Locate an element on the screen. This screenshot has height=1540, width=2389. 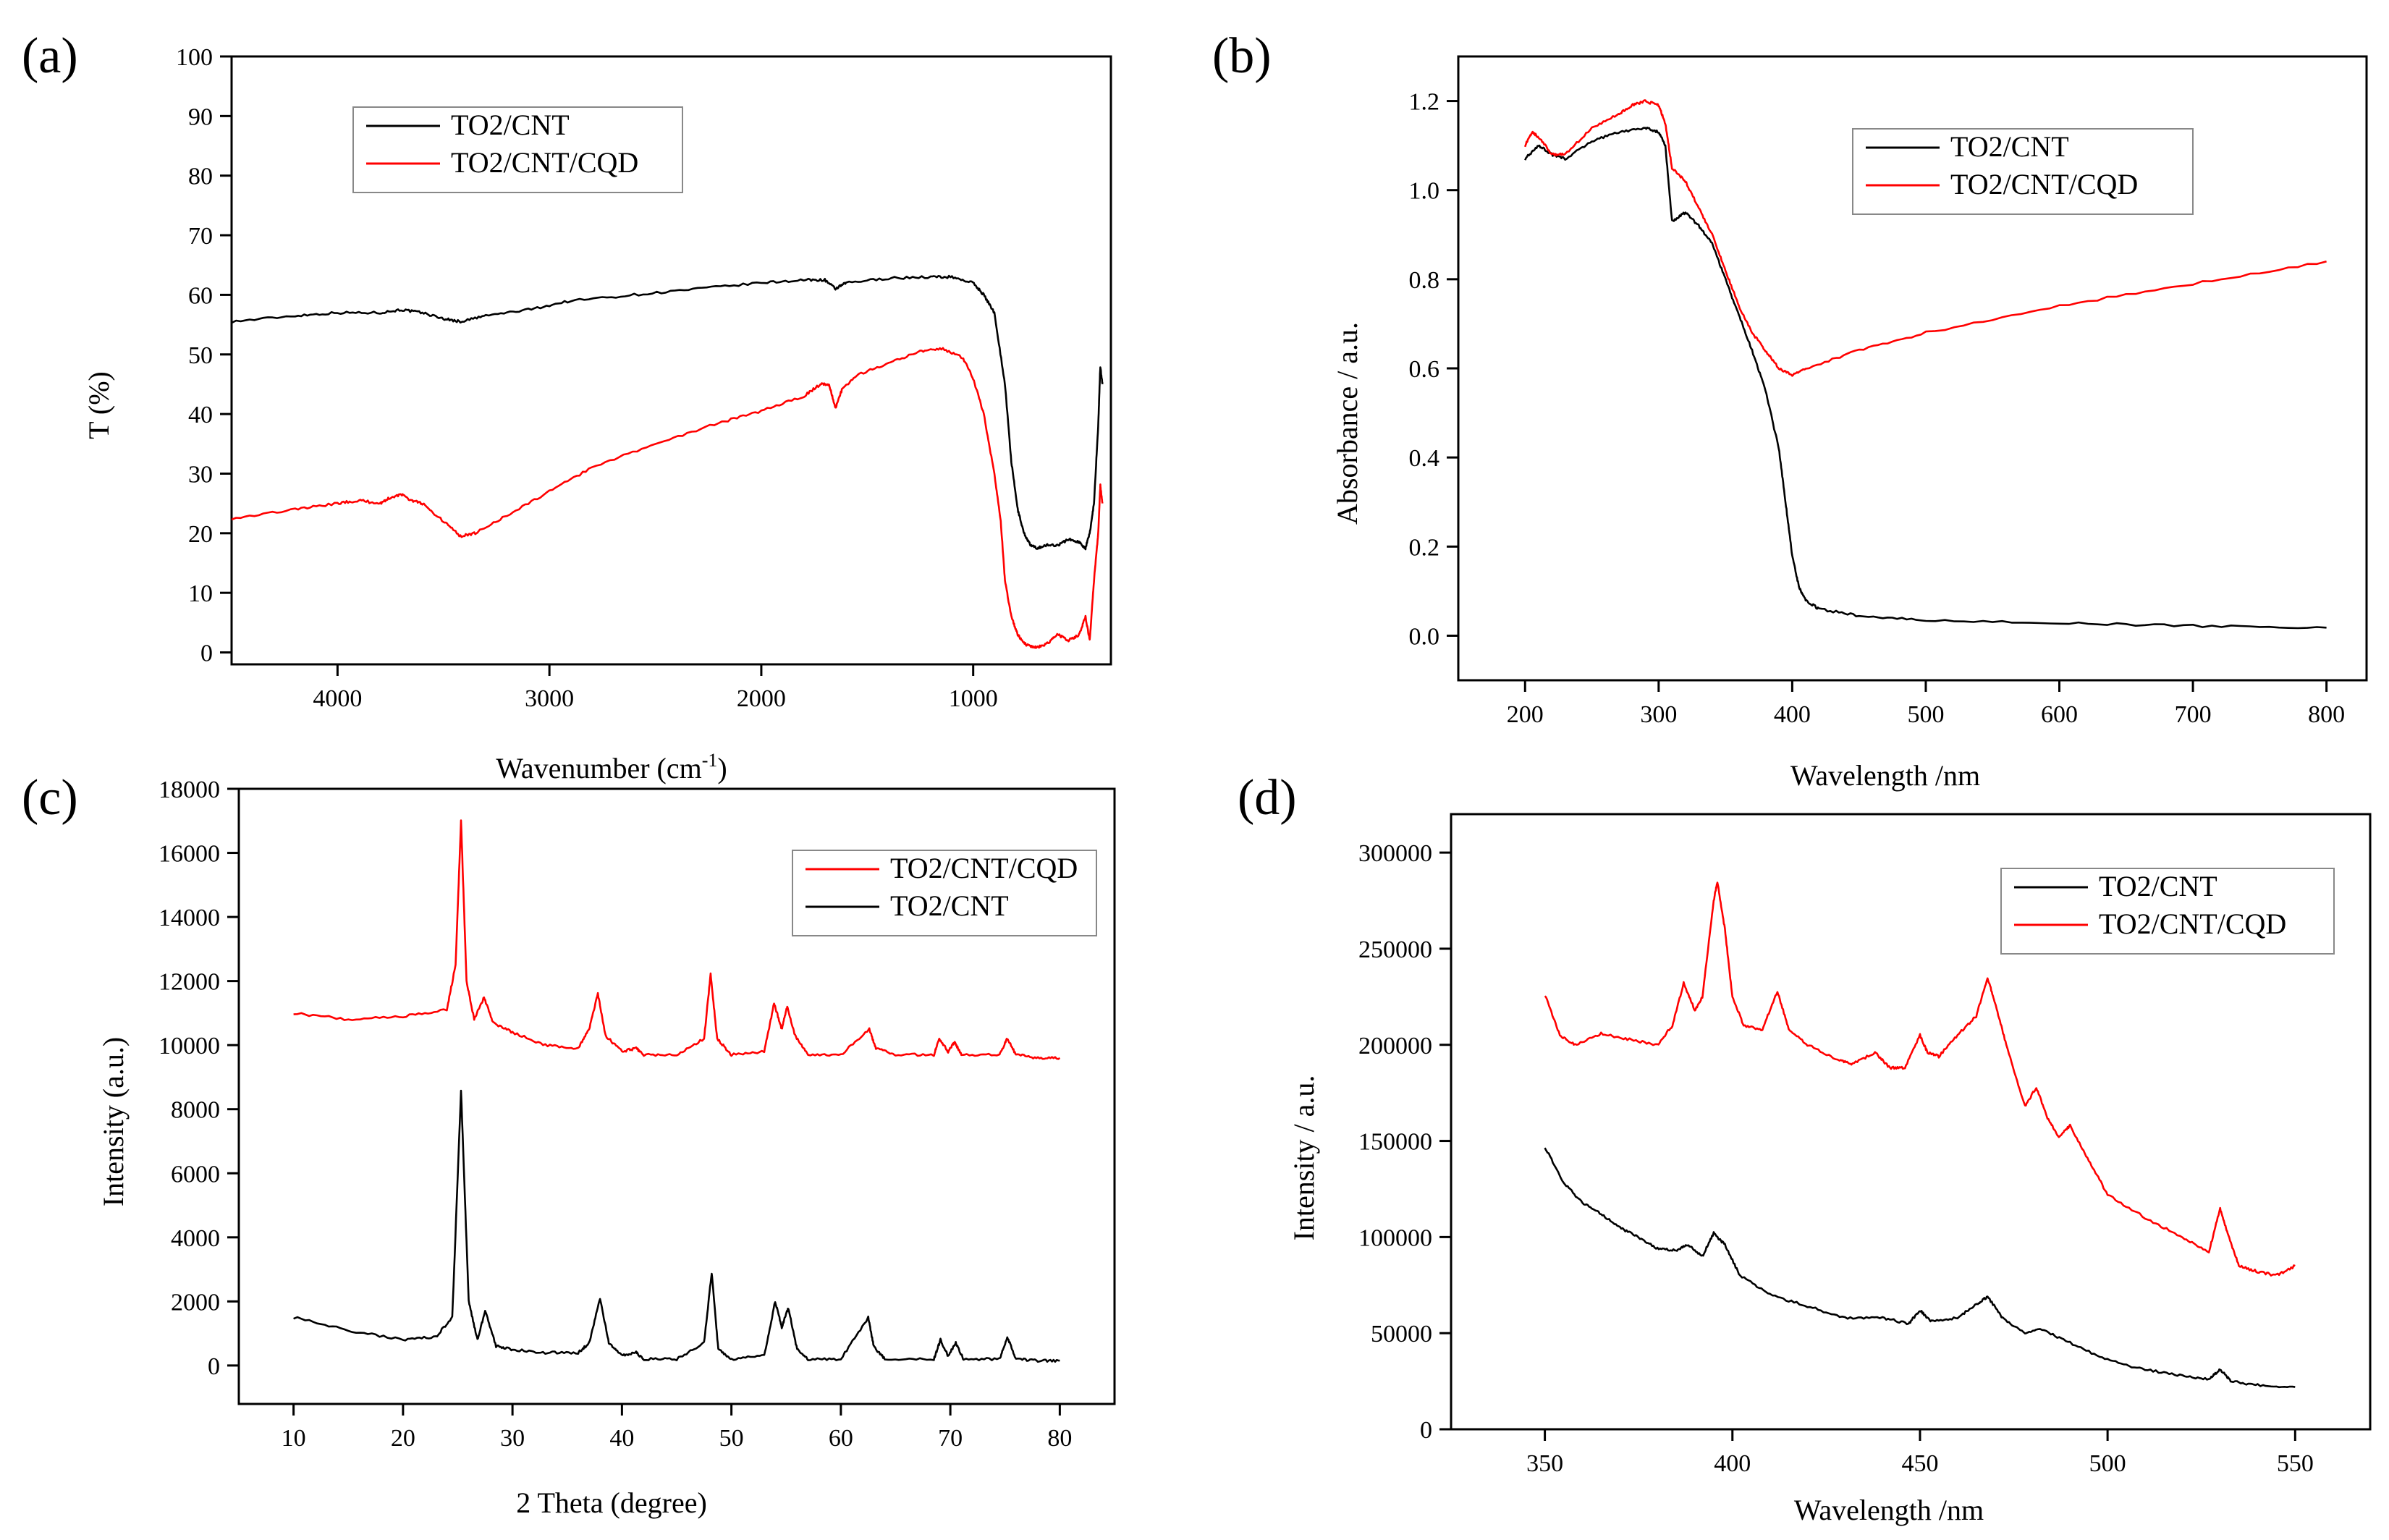
x-tick-label: 300 is located at coordinates (1658, 715).